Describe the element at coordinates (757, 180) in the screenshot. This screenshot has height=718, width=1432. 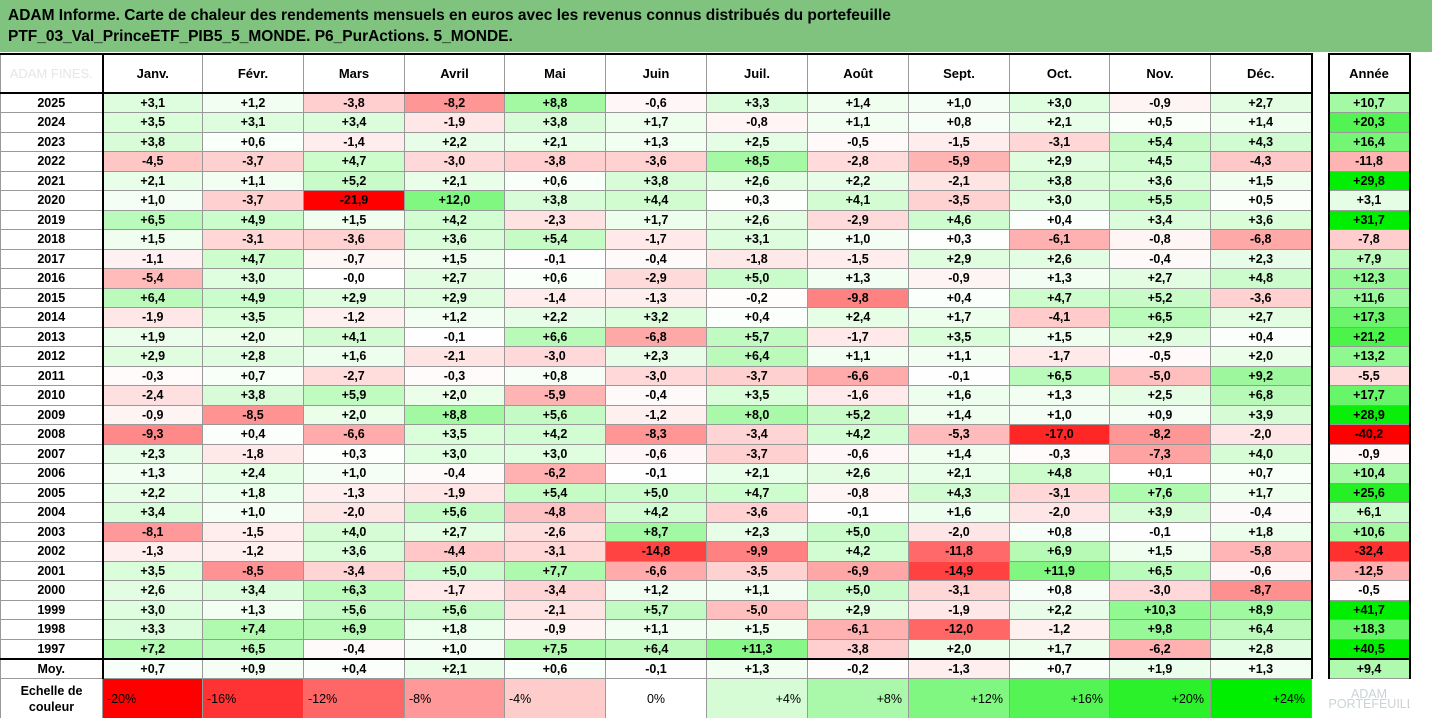
I see `monthly-return-cell: +2,6` at that location.